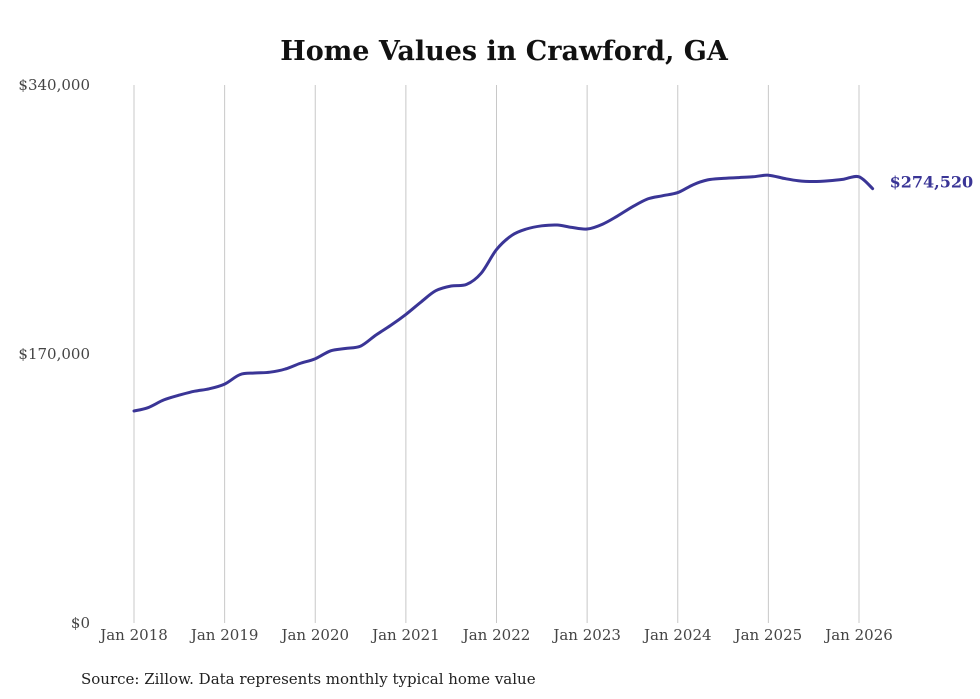 Image resolution: width=980 pixels, height=699 pixels. Describe the element at coordinates (768, 635) in the screenshot. I see `x-tick-label: Jan 2025` at that location.